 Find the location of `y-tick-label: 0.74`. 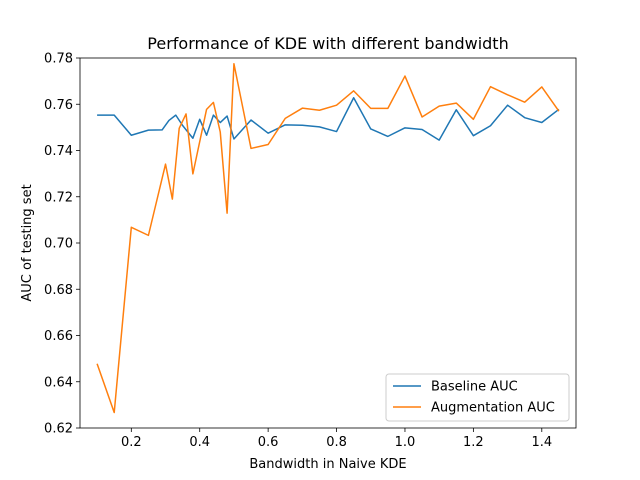

y-tick-label: 0.74 is located at coordinates (58, 151).